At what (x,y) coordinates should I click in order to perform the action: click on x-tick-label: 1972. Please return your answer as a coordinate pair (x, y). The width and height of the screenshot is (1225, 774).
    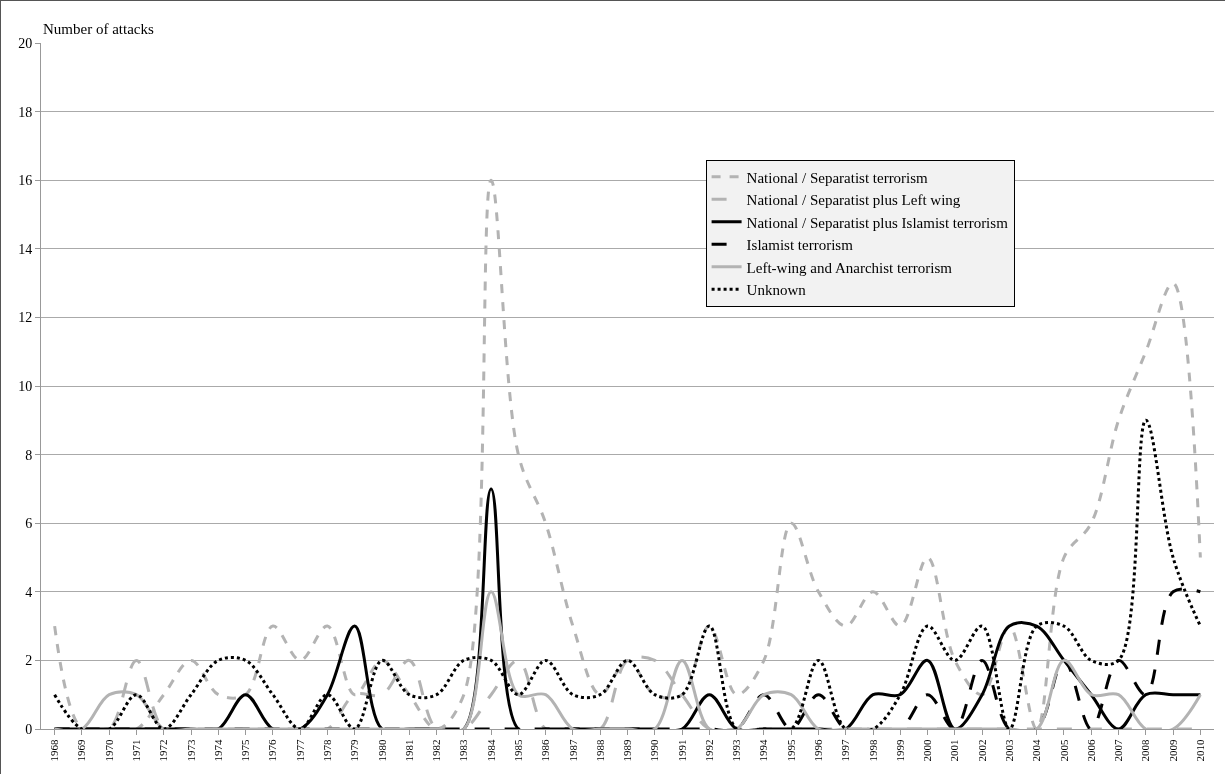
    Looking at the image, I should click on (163, 750).